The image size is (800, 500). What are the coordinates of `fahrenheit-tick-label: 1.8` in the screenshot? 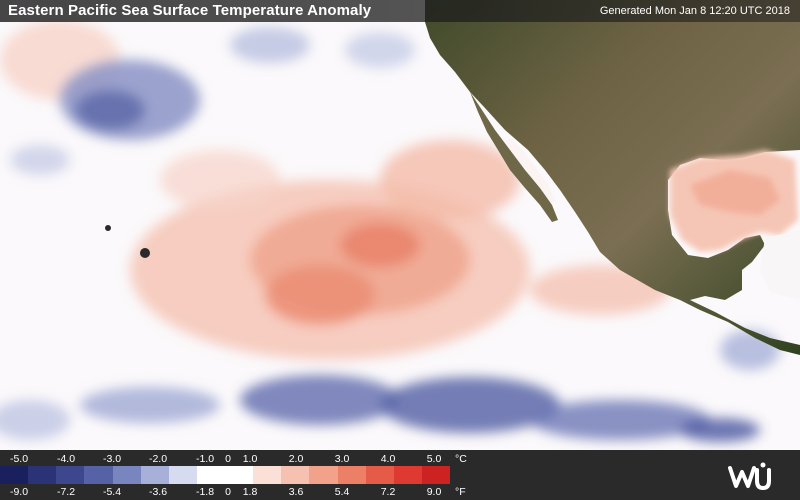 It's located at (250, 492).